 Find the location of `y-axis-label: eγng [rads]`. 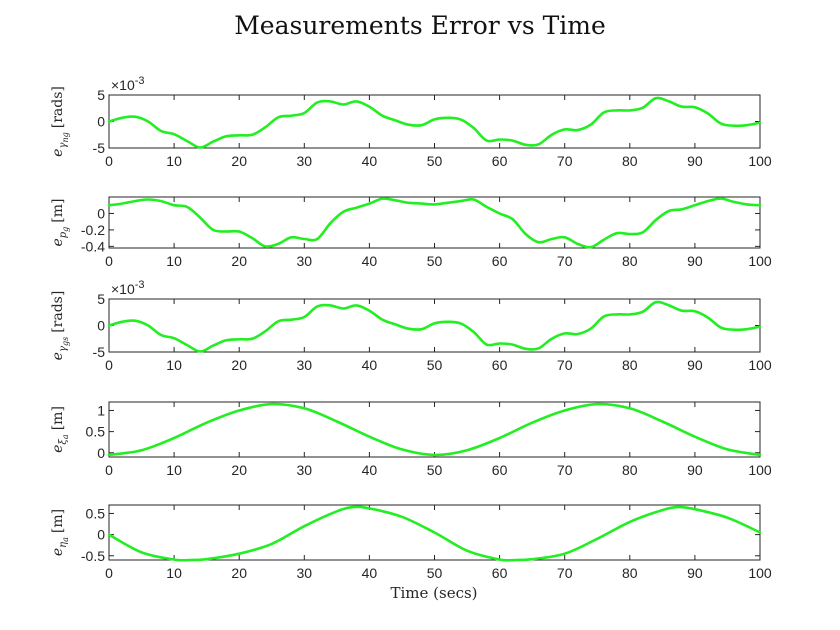

y-axis-label: eγng [rads] is located at coordinates (60, 121).